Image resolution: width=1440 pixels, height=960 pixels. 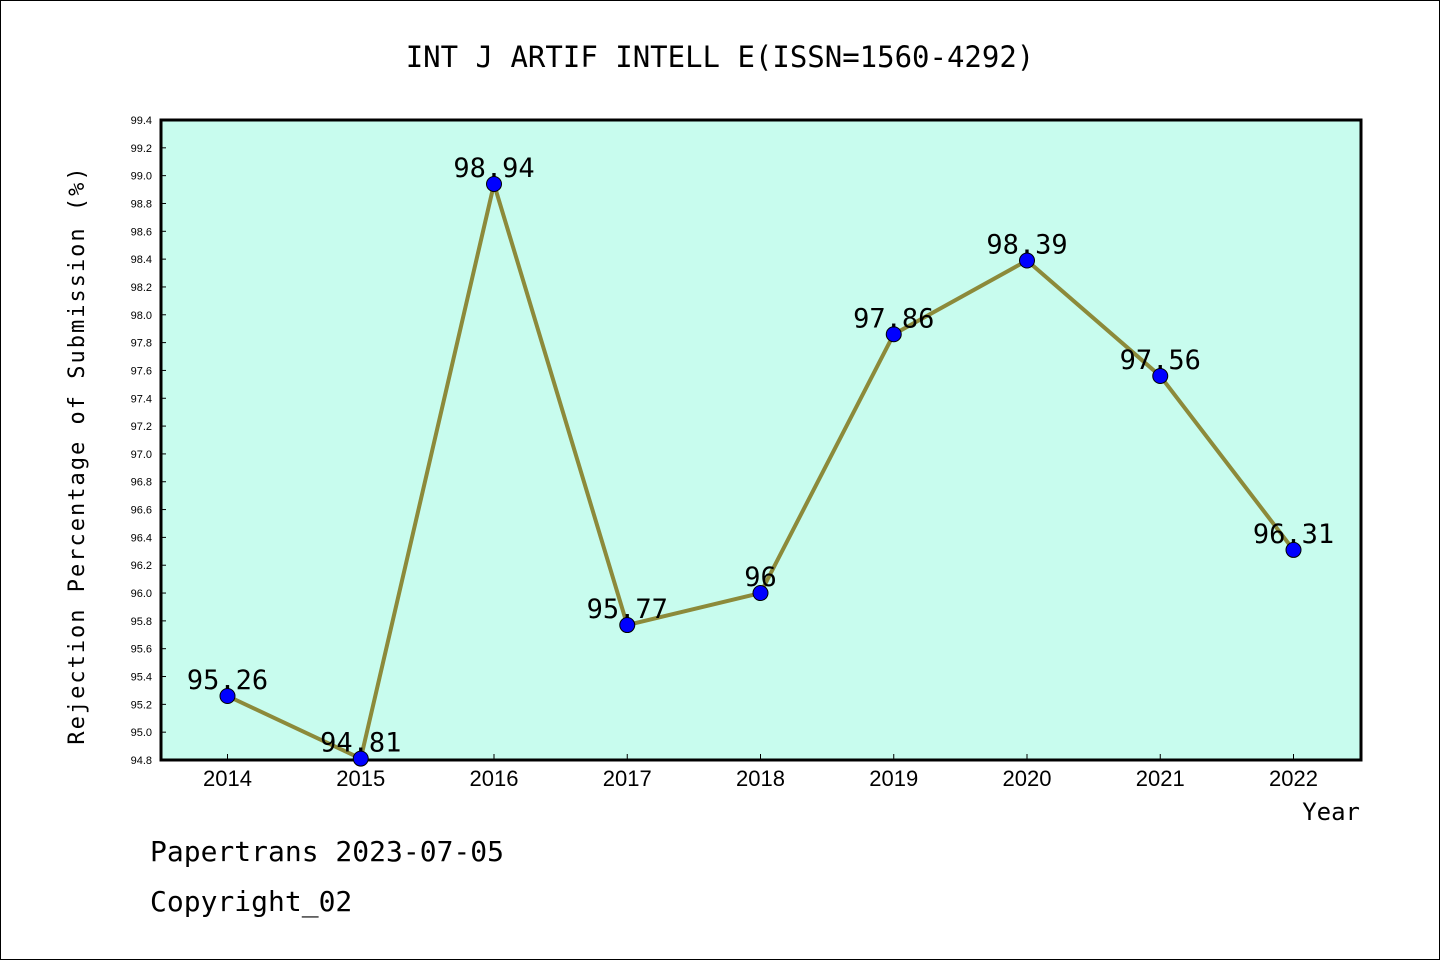 I want to click on x-tick-label: 2015, so click(x=360, y=778).